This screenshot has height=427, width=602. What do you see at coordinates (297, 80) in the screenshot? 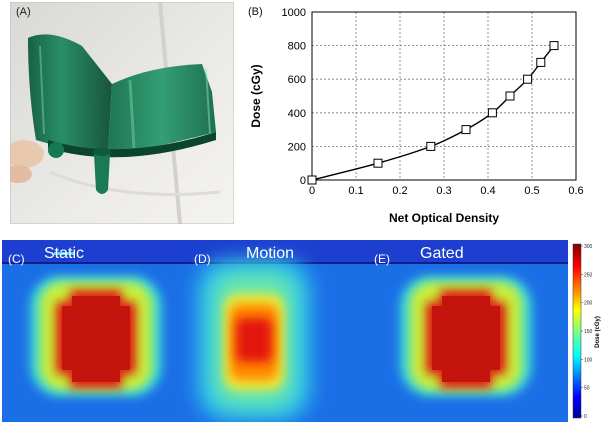
I see `y-tick-label: 600` at bounding box center [297, 80].